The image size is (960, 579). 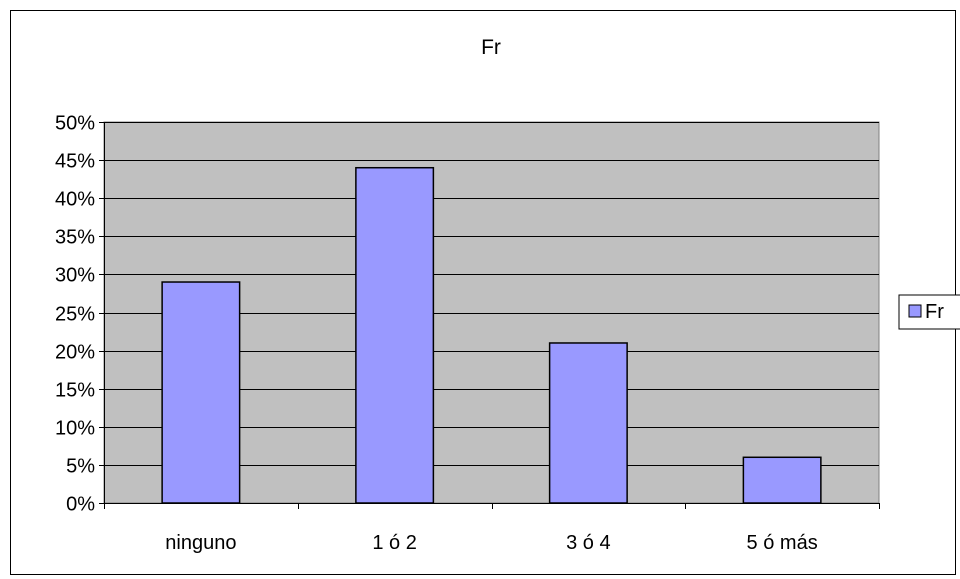 I want to click on y-tick-label: 0%, so click(x=80, y=505).